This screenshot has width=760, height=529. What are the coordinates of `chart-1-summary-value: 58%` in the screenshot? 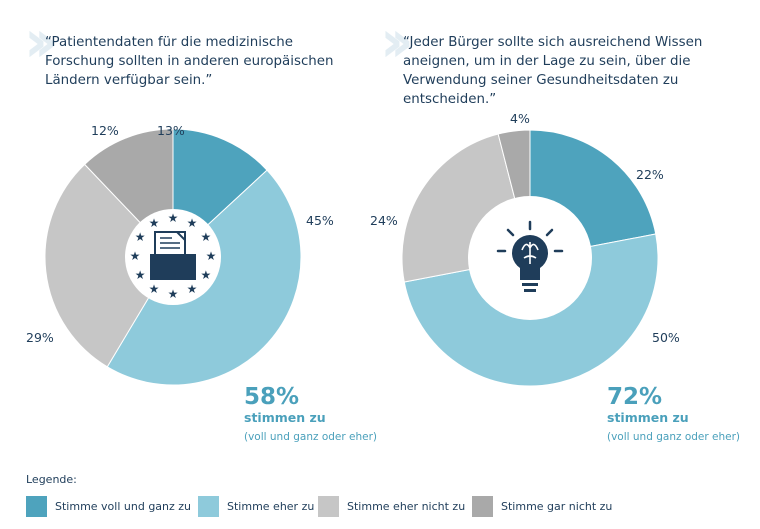 It's located at (272, 397).